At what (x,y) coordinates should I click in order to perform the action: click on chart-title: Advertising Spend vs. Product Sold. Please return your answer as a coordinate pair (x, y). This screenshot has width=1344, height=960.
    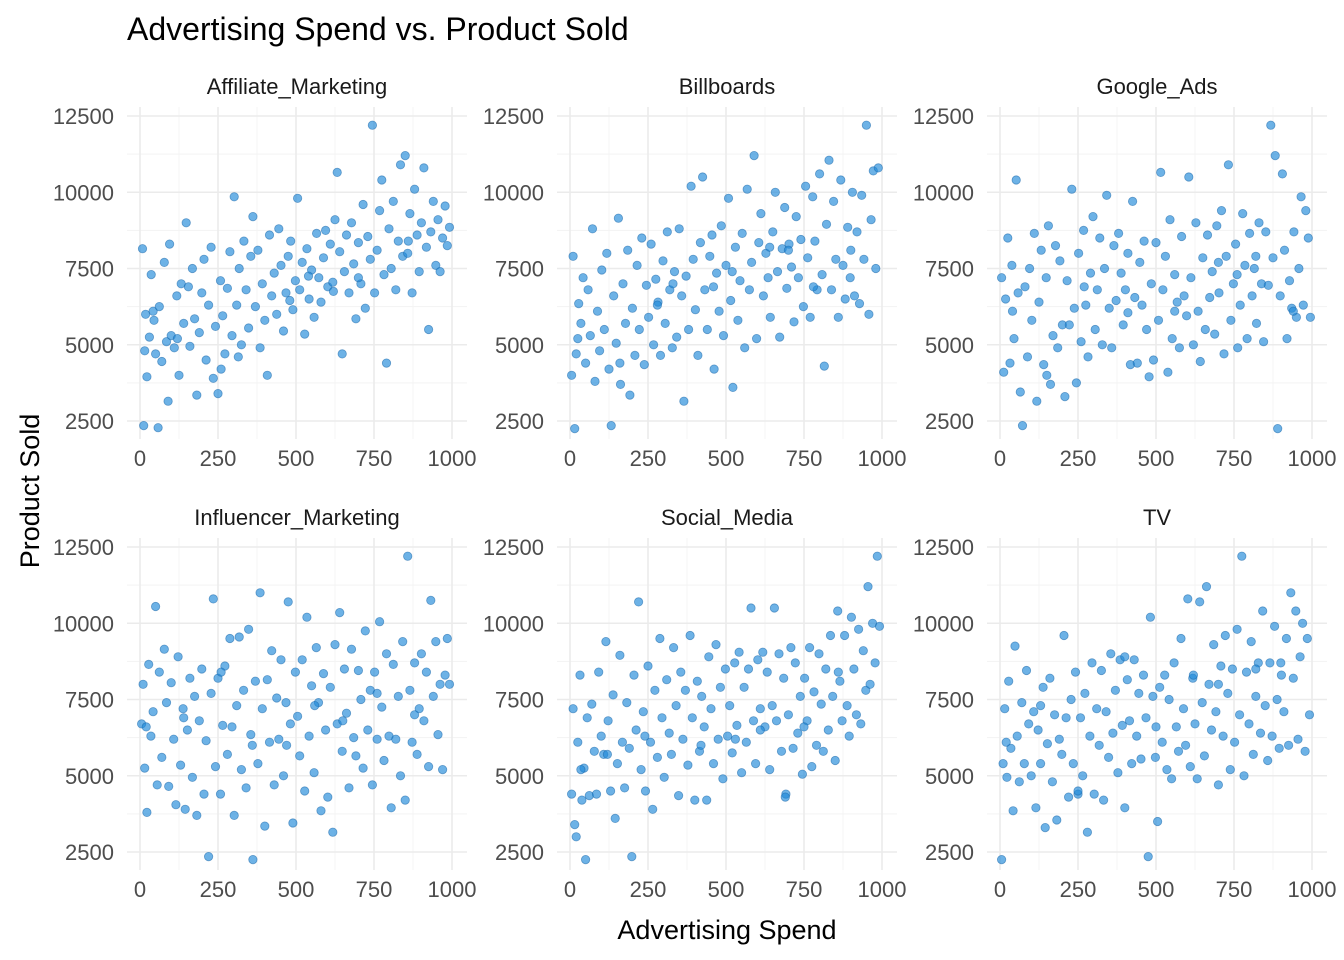
    Looking at the image, I should click on (378, 29).